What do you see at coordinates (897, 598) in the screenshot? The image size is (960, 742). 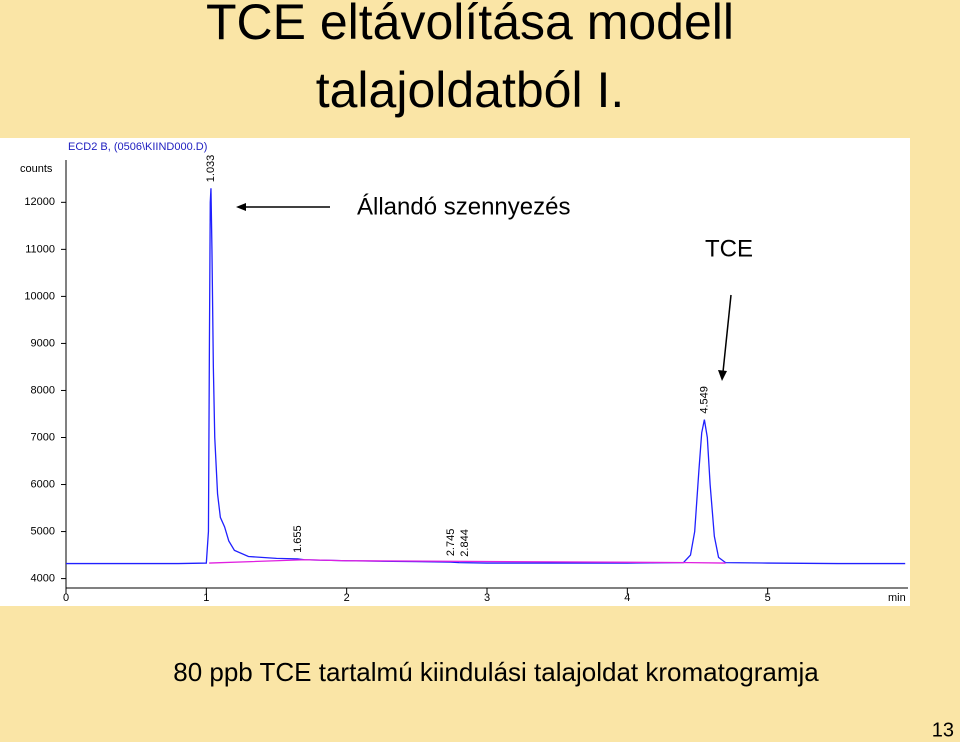 I see `x-axis-label: min` at bounding box center [897, 598].